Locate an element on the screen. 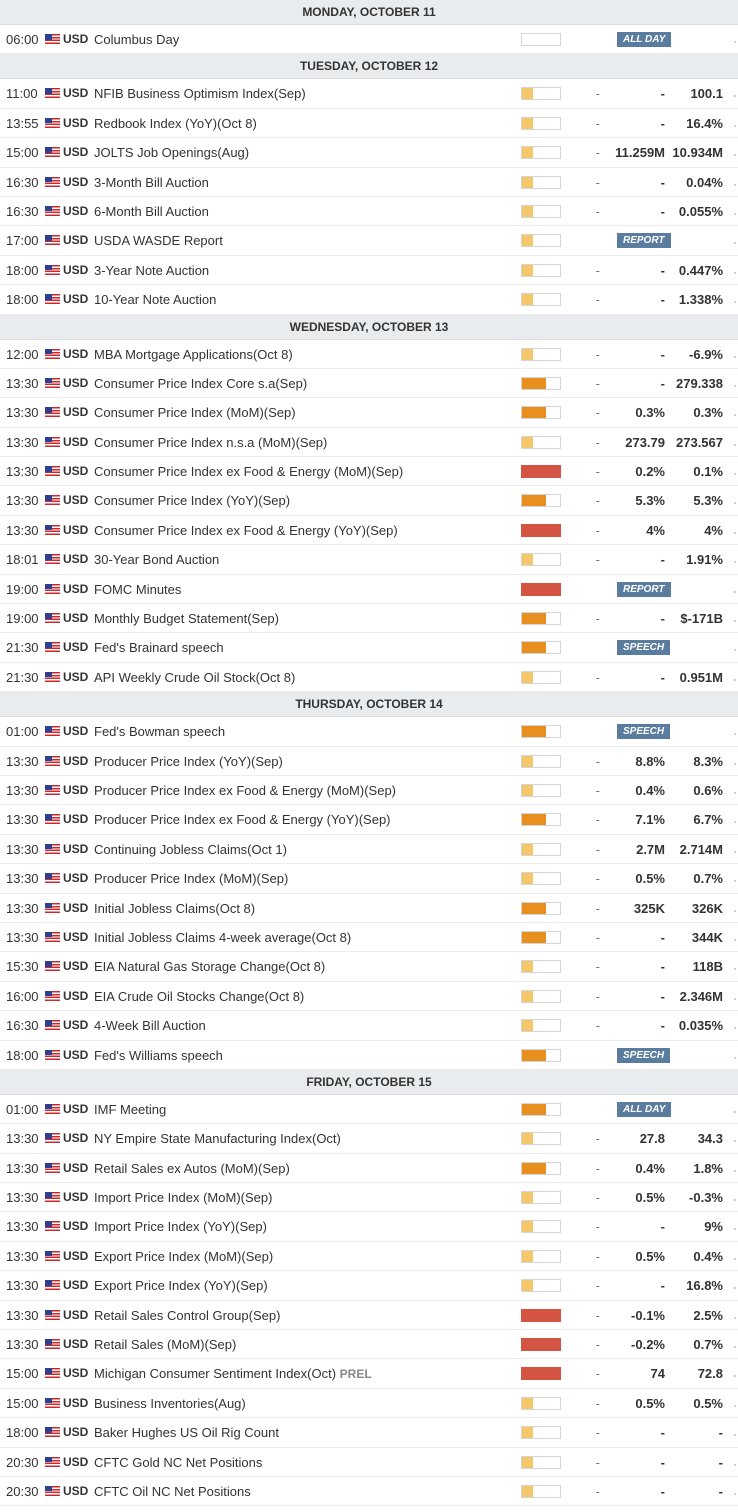  event-name-link: API Weekly Crude Oil Stock(Oct 8) is located at coordinates (194, 677).